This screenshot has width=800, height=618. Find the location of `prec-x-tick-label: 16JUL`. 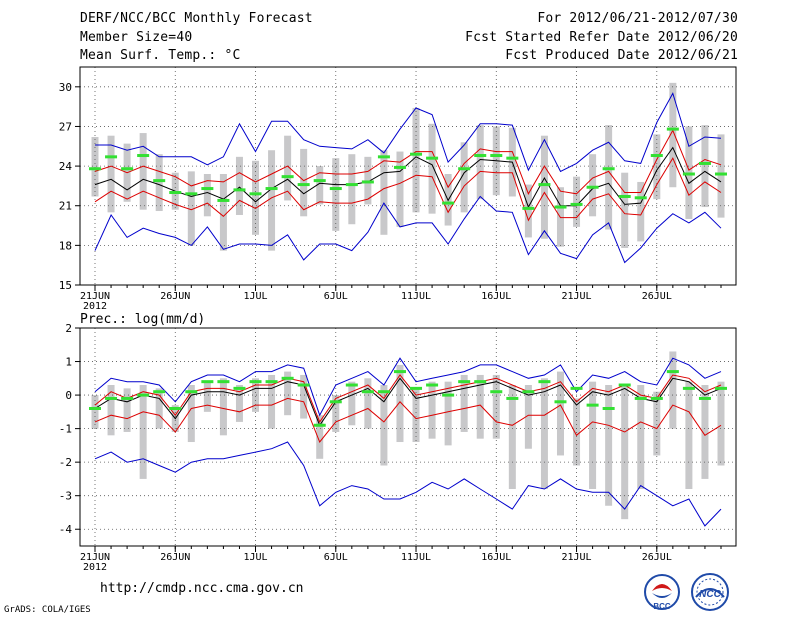

prec-x-tick-label: 16JUL is located at coordinates (496, 557).